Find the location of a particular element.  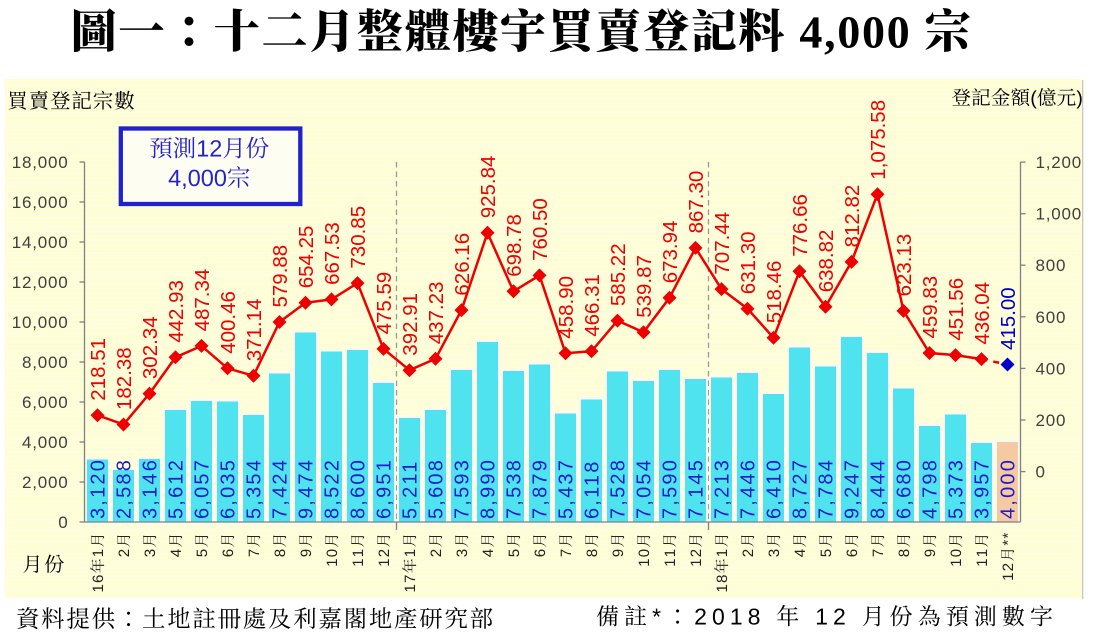

svg-text: 10,000 is located at coordinates (40, 322).